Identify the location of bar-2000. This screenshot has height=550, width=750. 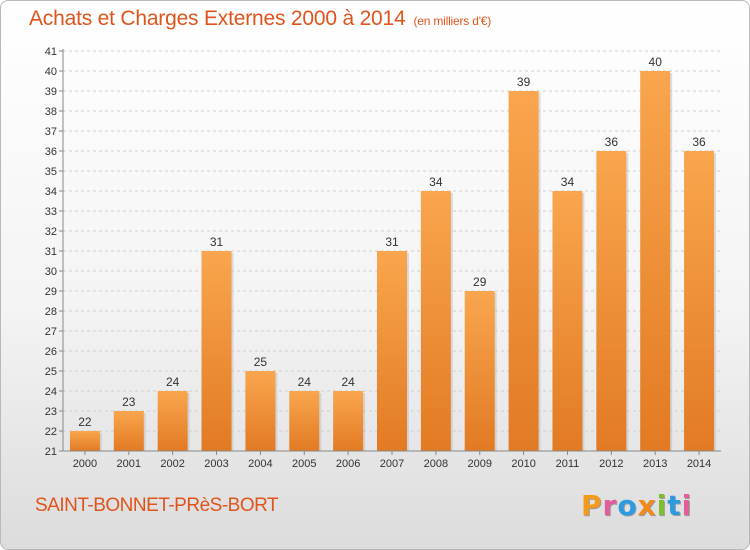
(84, 441).